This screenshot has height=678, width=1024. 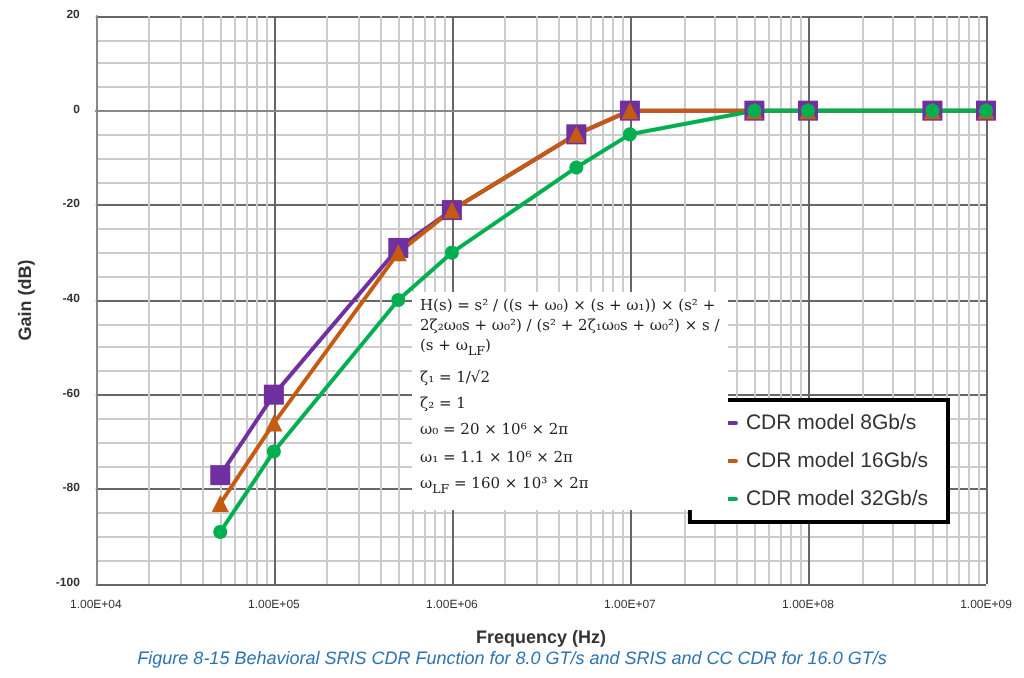 I want to click on legend-label: CDR model 16Gb/s, so click(x=837, y=461).